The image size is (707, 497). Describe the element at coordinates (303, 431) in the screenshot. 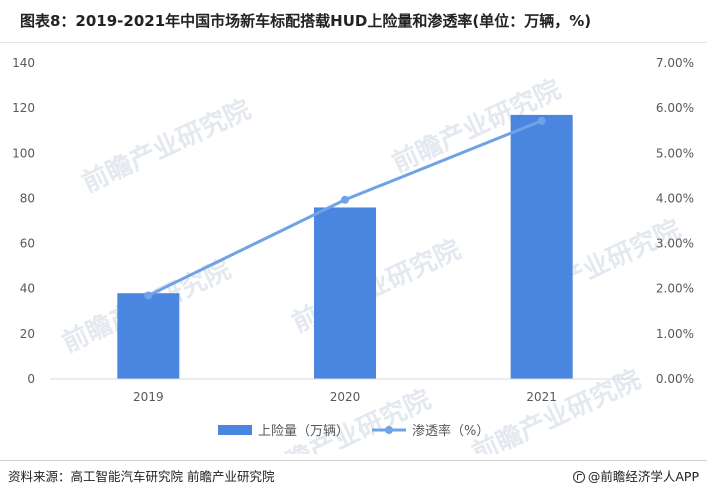

I see `legend-label: 上险量（万辆）` at that location.